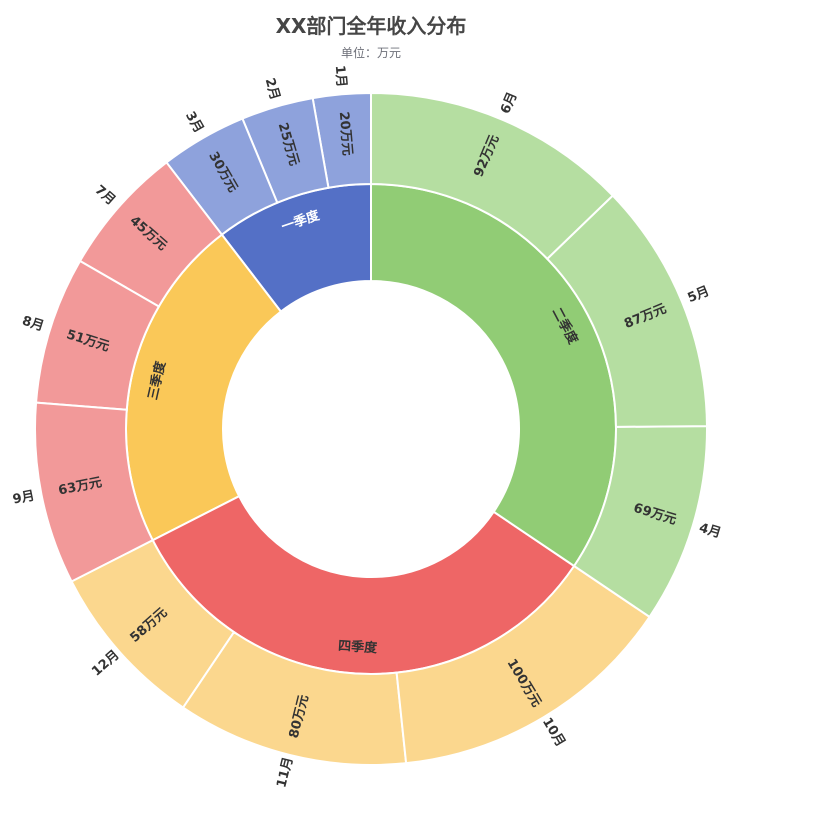  Describe the element at coordinates (509, 103) in the screenshot. I see `month-name-label: 6月` at that location.